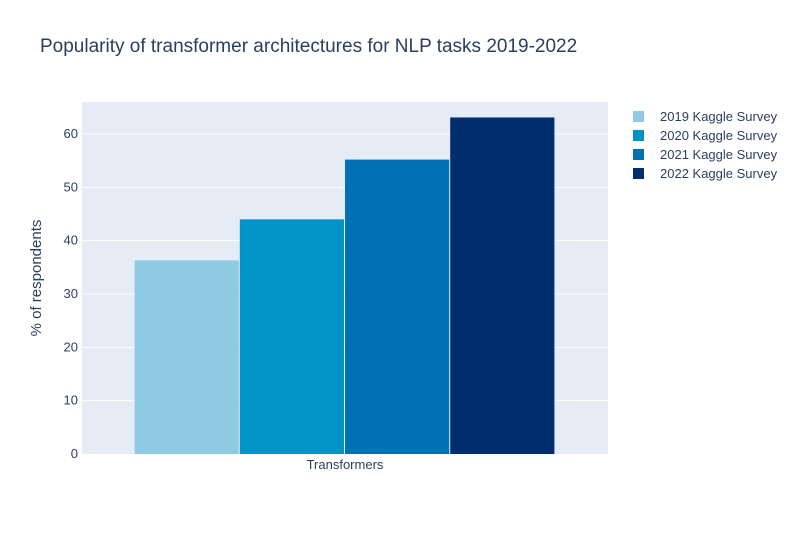  What do you see at coordinates (186, 357) in the screenshot?
I see `bar-2019-kaggle-survey` at bounding box center [186, 357].